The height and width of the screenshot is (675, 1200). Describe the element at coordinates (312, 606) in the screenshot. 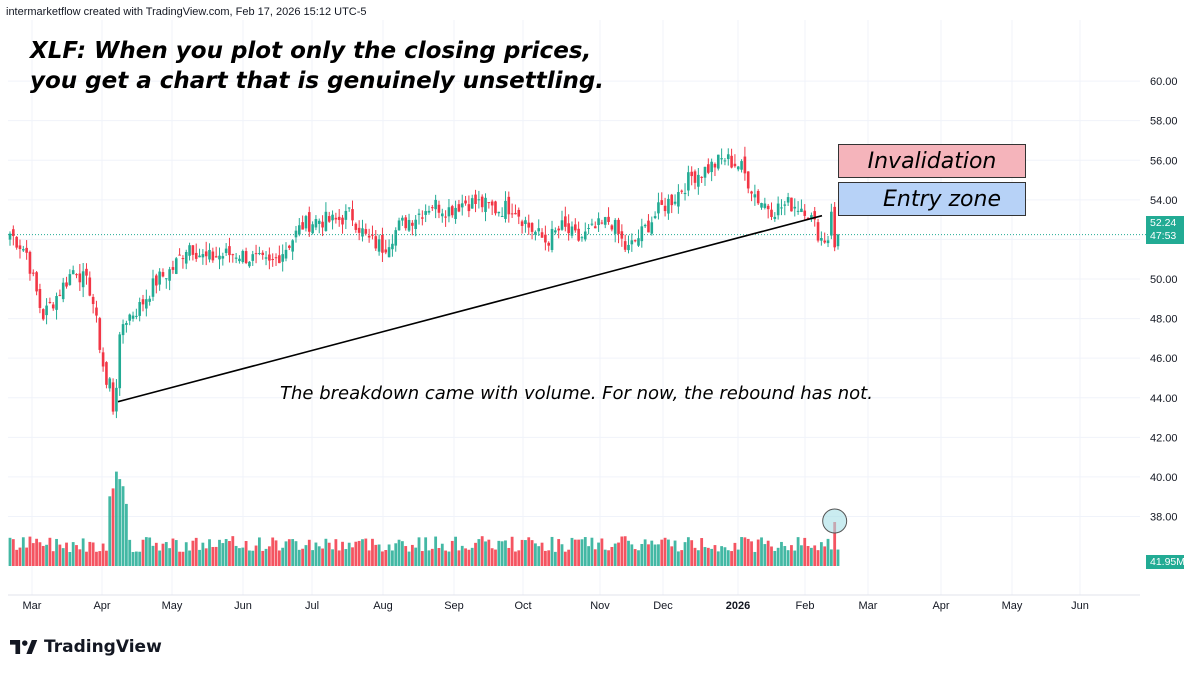

I see `time-tick-label: Jul` at that location.